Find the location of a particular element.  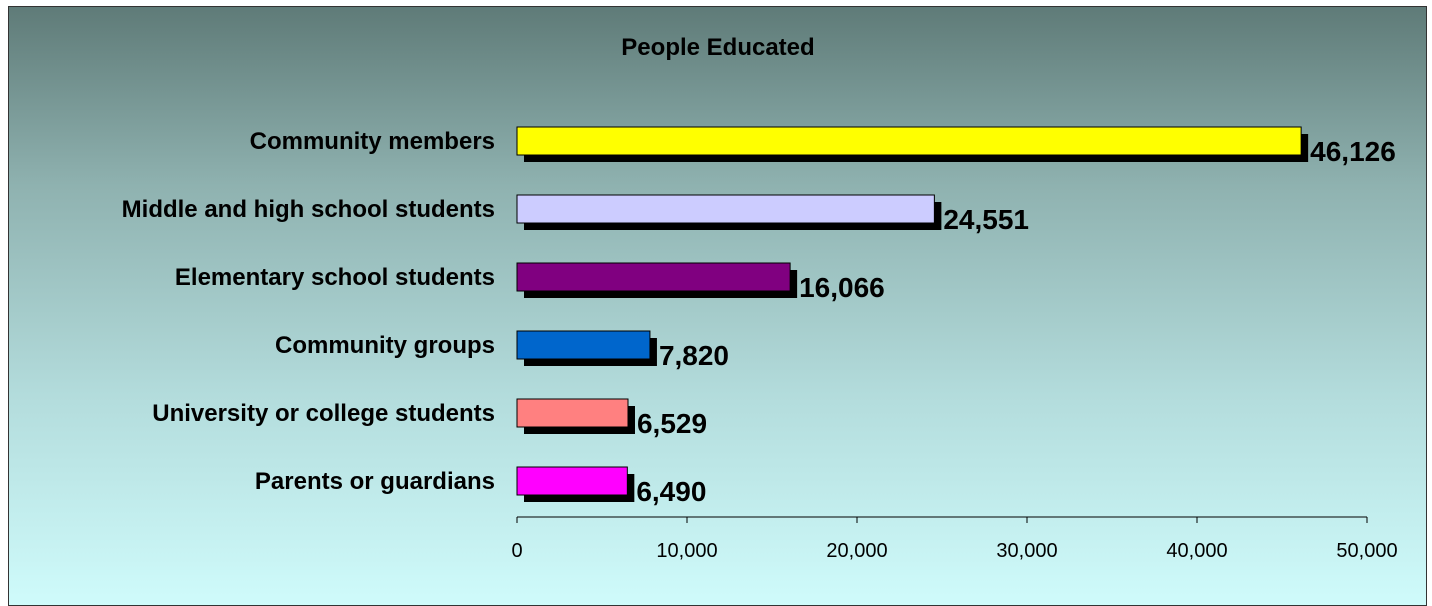

category-label: University or college students is located at coordinates (323, 413).